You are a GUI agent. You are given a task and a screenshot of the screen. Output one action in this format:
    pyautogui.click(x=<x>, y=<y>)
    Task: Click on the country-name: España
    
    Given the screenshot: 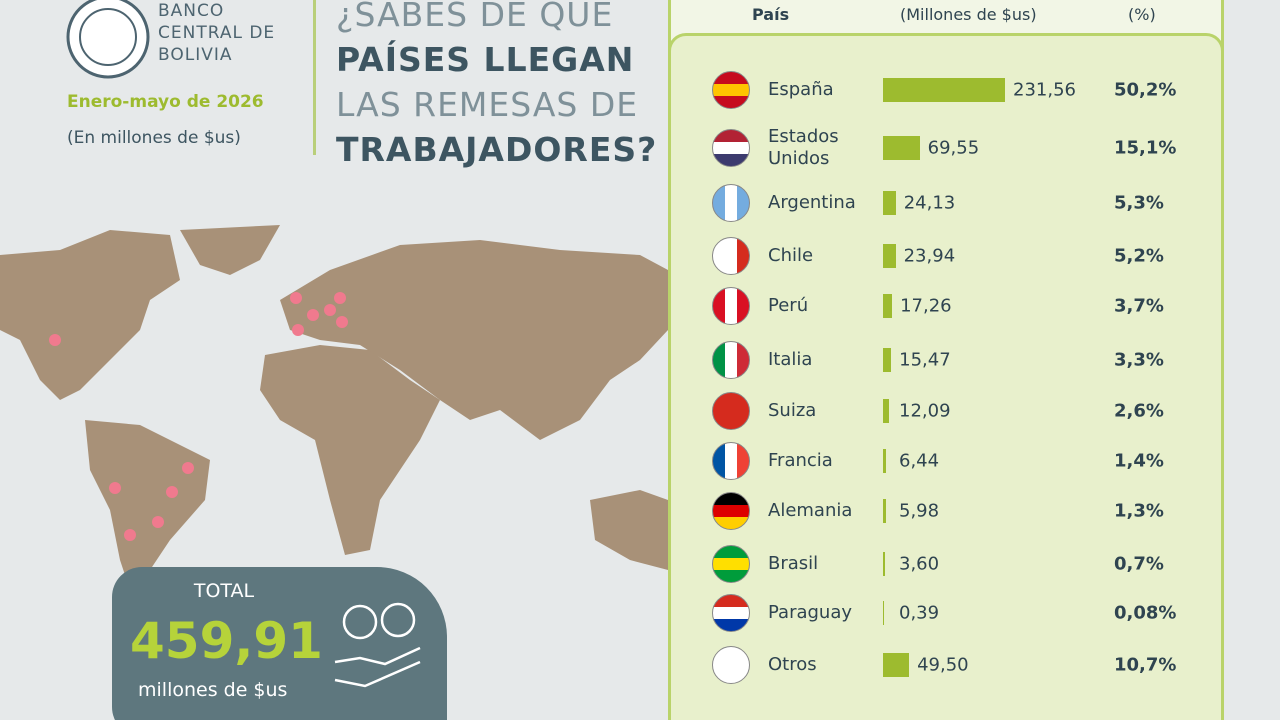 What is the action you would take?
    pyautogui.click(x=801, y=89)
    